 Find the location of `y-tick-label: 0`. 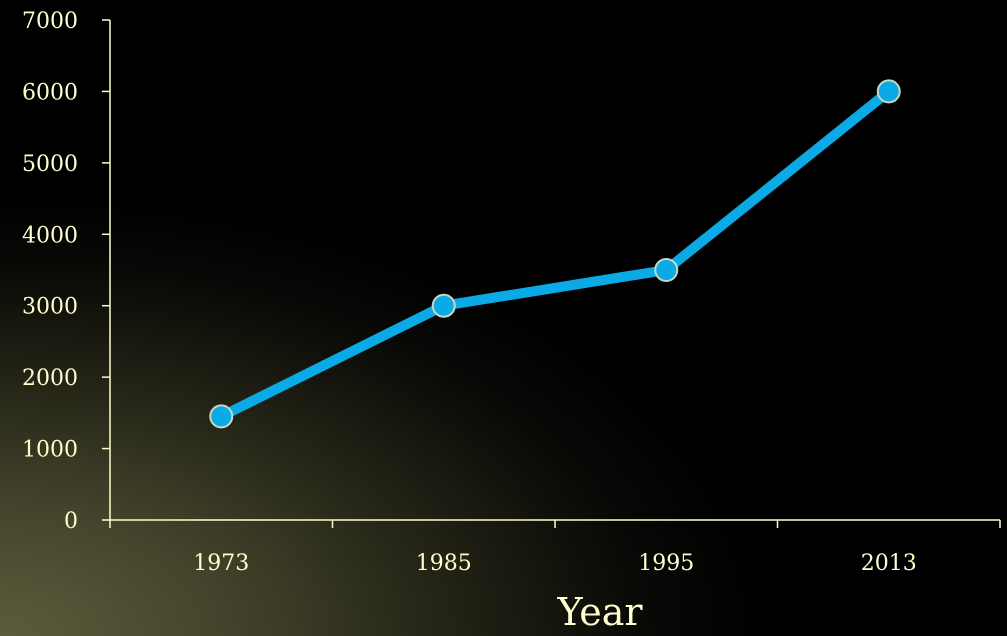

y-tick-label: 0 is located at coordinates (71, 521).